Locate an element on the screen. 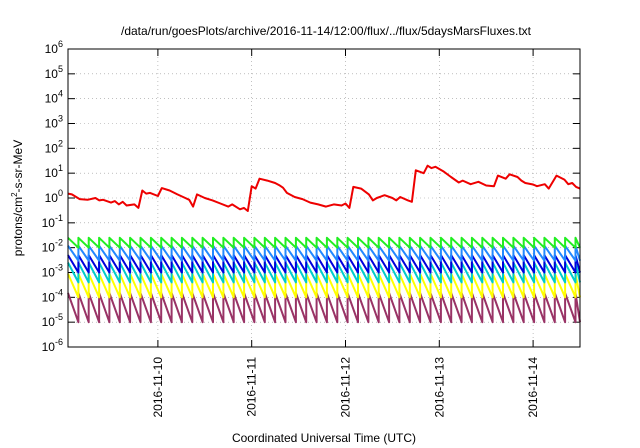 This screenshot has height=448, width=640. y-tick-label: 10⁶ is located at coordinates (54, 47).